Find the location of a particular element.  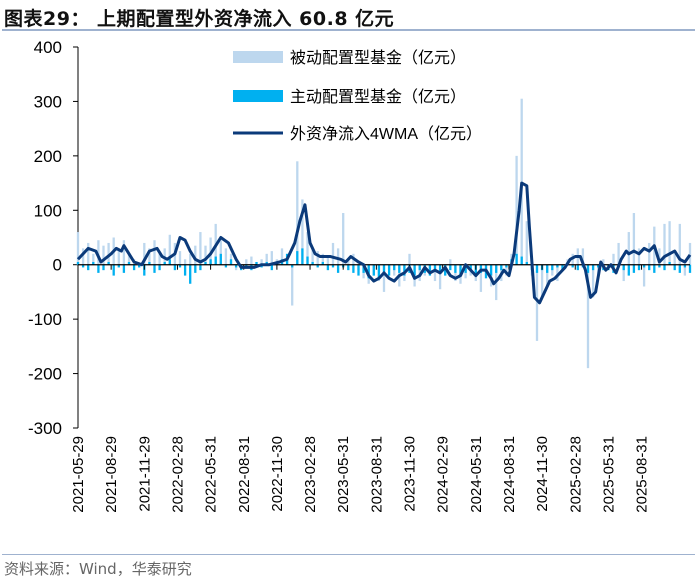

legend-swatch-passive is located at coordinates (258, 57).